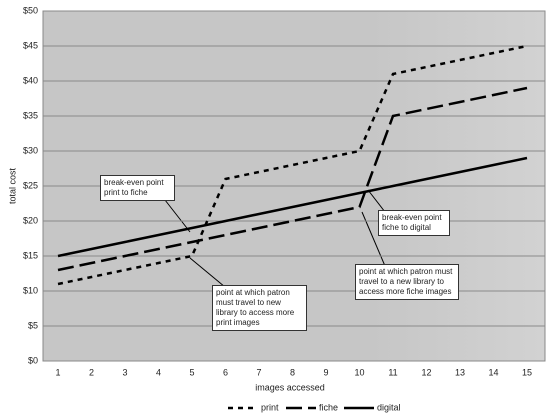  What do you see at coordinates (527, 372) in the screenshot?
I see `x-tick-label: 15` at bounding box center [527, 372].